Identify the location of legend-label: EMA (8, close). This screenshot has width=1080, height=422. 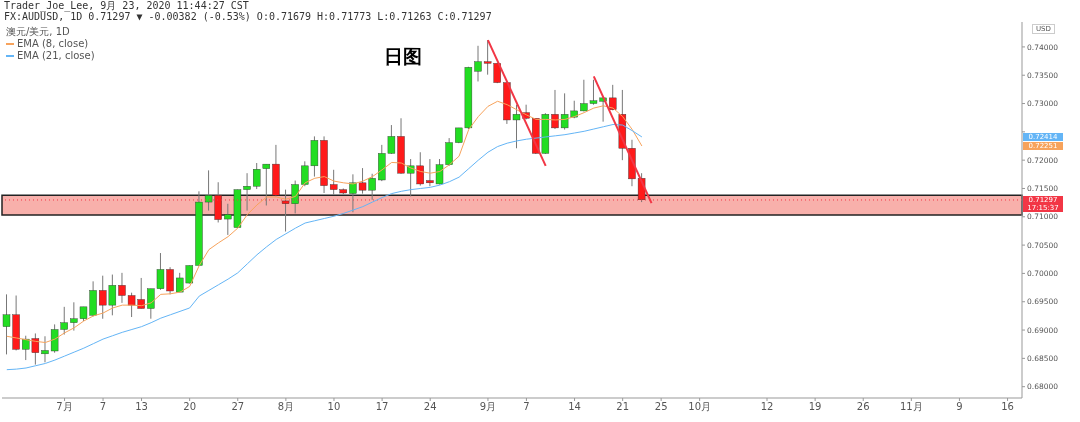
(53, 44).